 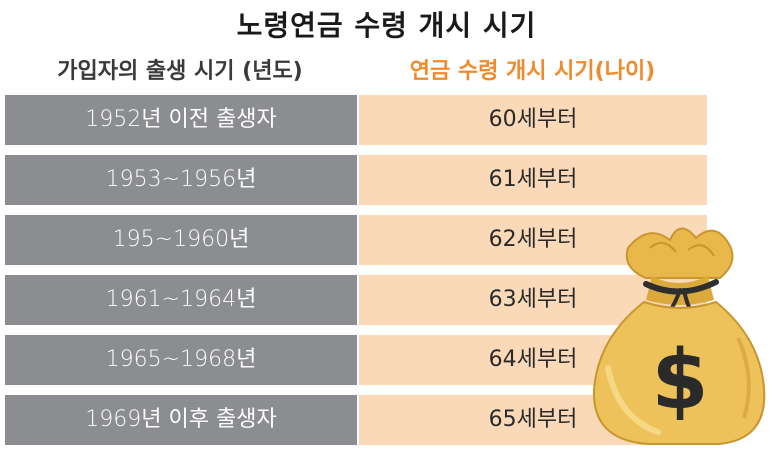 What do you see at coordinates (386, 25) in the screenshot?
I see `page-title: 노령연금 수령 개시 시기` at bounding box center [386, 25].